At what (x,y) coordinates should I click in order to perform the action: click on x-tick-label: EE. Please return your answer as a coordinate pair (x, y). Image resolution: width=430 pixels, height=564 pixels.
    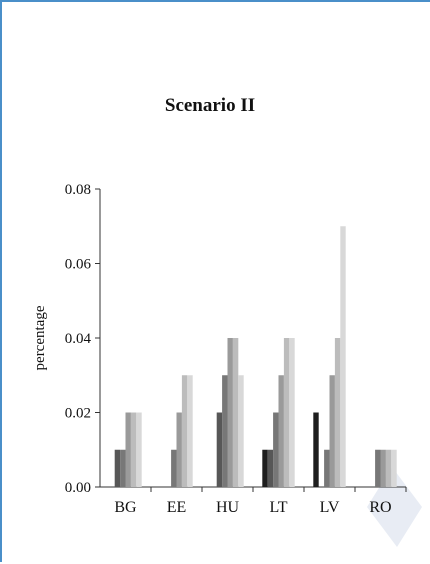
    Looking at the image, I should click on (177, 507).